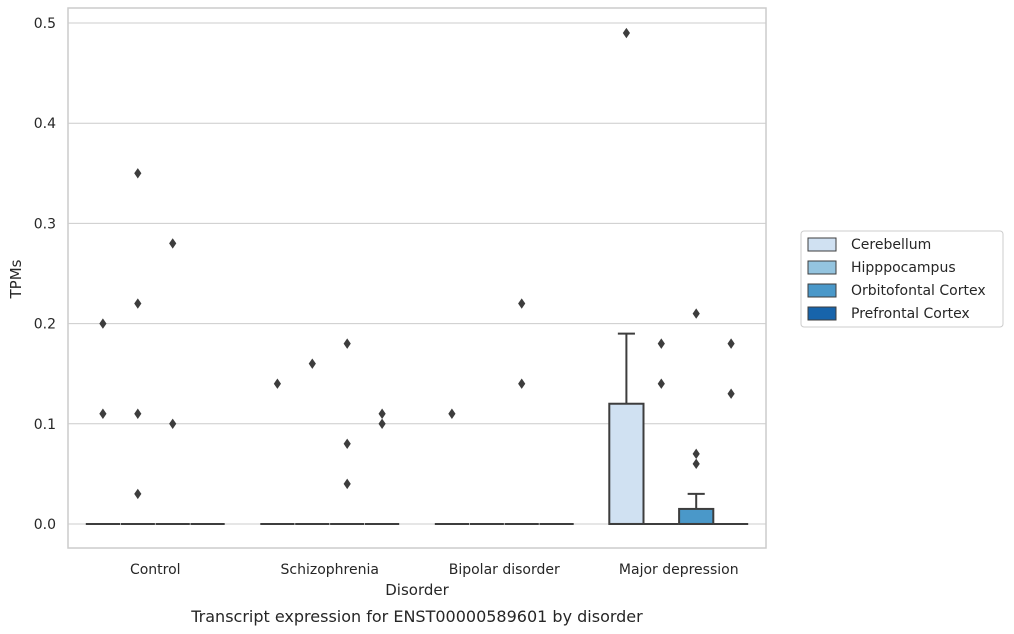 This screenshot has height=634, width=1014. Describe the element at coordinates (417, 590) in the screenshot. I see `x-axis-label: Disorder` at that location.